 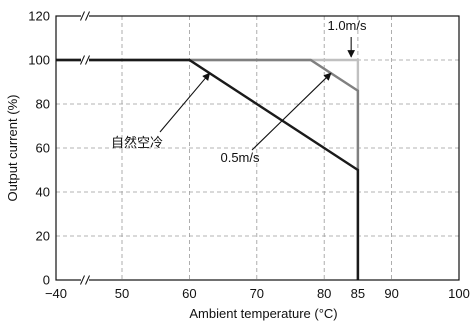 I want to click on annotation-1-0ms: 1.0m/s, so click(x=347, y=25).